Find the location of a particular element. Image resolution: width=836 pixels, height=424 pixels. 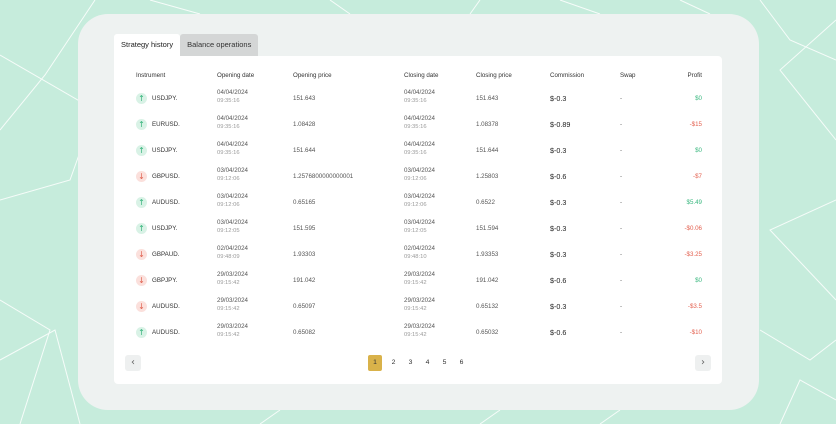

cell-closing-price: 0.6522 is located at coordinates (485, 202).